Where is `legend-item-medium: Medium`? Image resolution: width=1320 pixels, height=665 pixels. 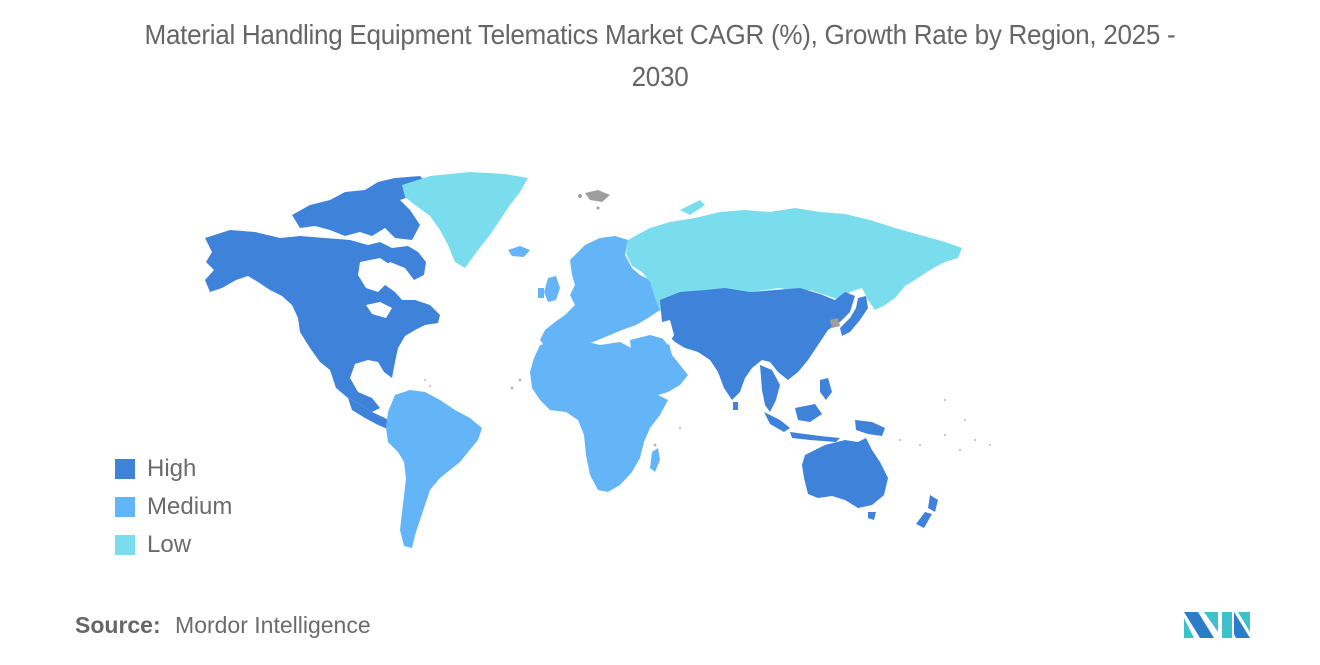
legend-item-medium: Medium is located at coordinates (173, 507).